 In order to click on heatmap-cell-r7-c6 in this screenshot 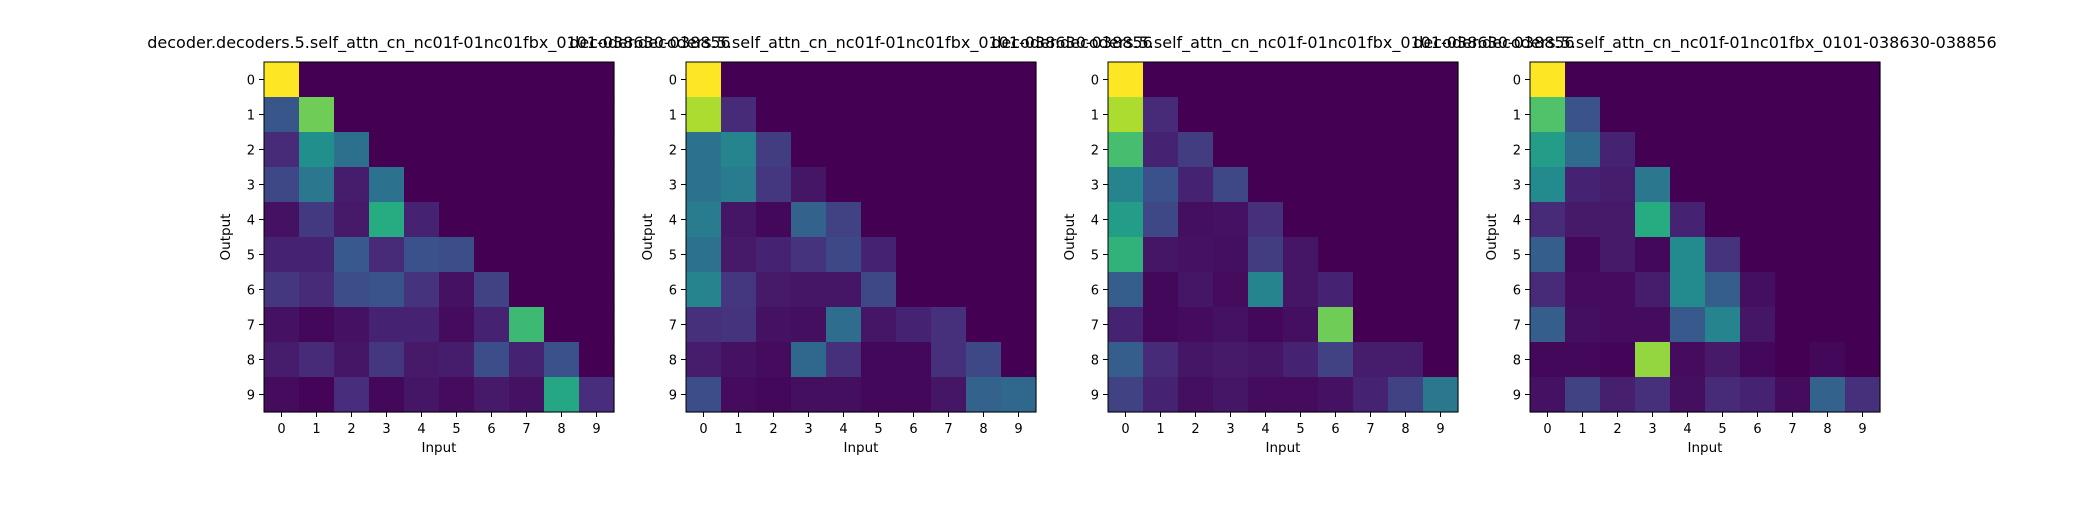, I will do `click(492, 325)`.